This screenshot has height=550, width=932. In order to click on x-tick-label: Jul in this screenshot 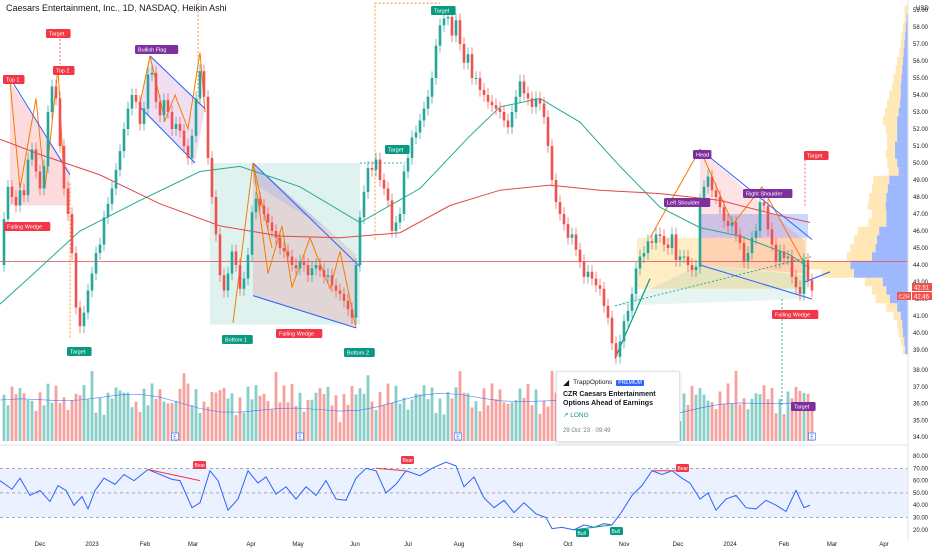, I will do `click(408, 545)`.